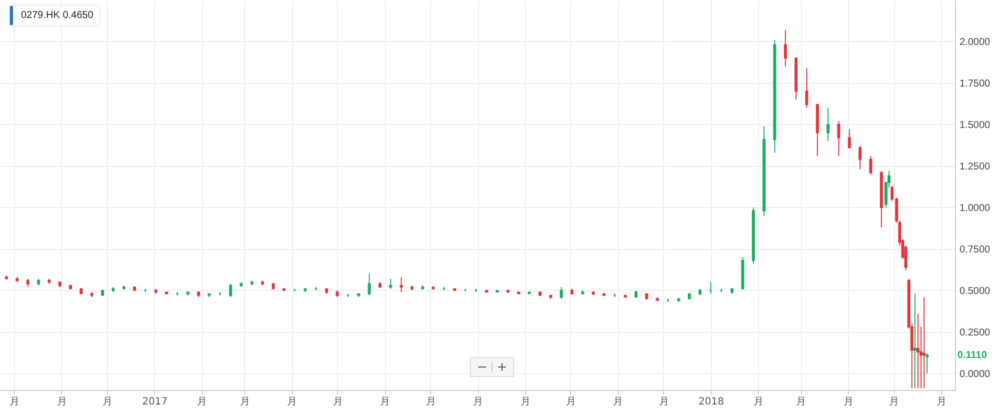 Image resolution: width=1000 pixels, height=420 pixels. I want to click on y-tick-label: 0.7500, so click(975, 250).